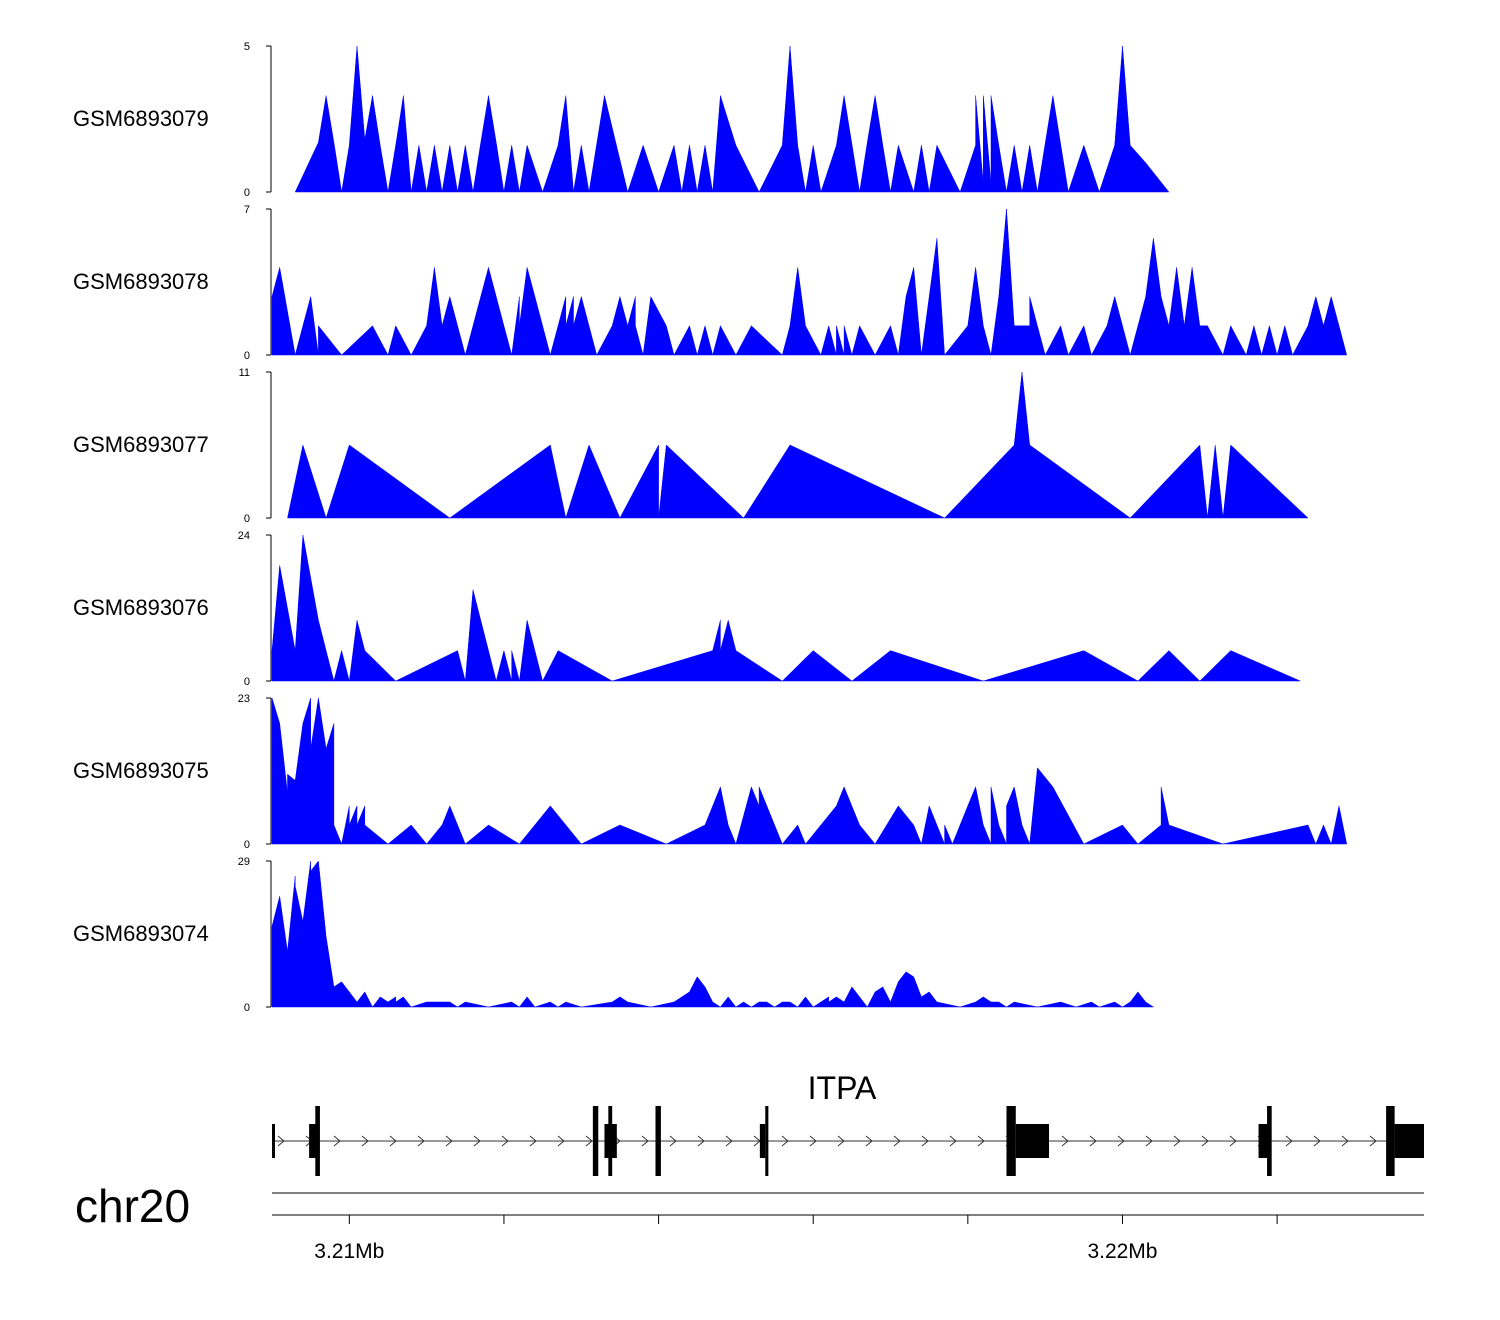 The height and width of the screenshot is (1320, 1500). What do you see at coordinates (244, 536) in the screenshot?
I see `y-tick-label: 24` at bounding box center [244, 536].